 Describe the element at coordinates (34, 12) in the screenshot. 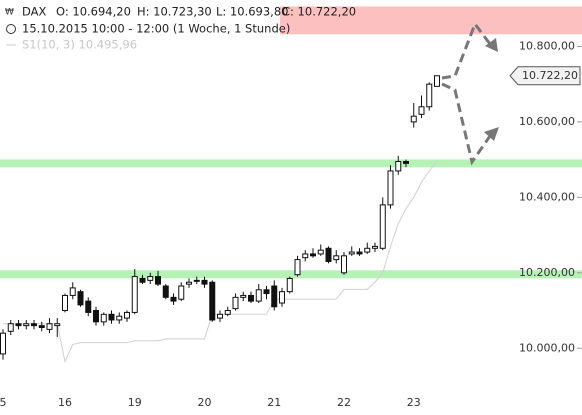

I see `symbol: DAX` at that location.